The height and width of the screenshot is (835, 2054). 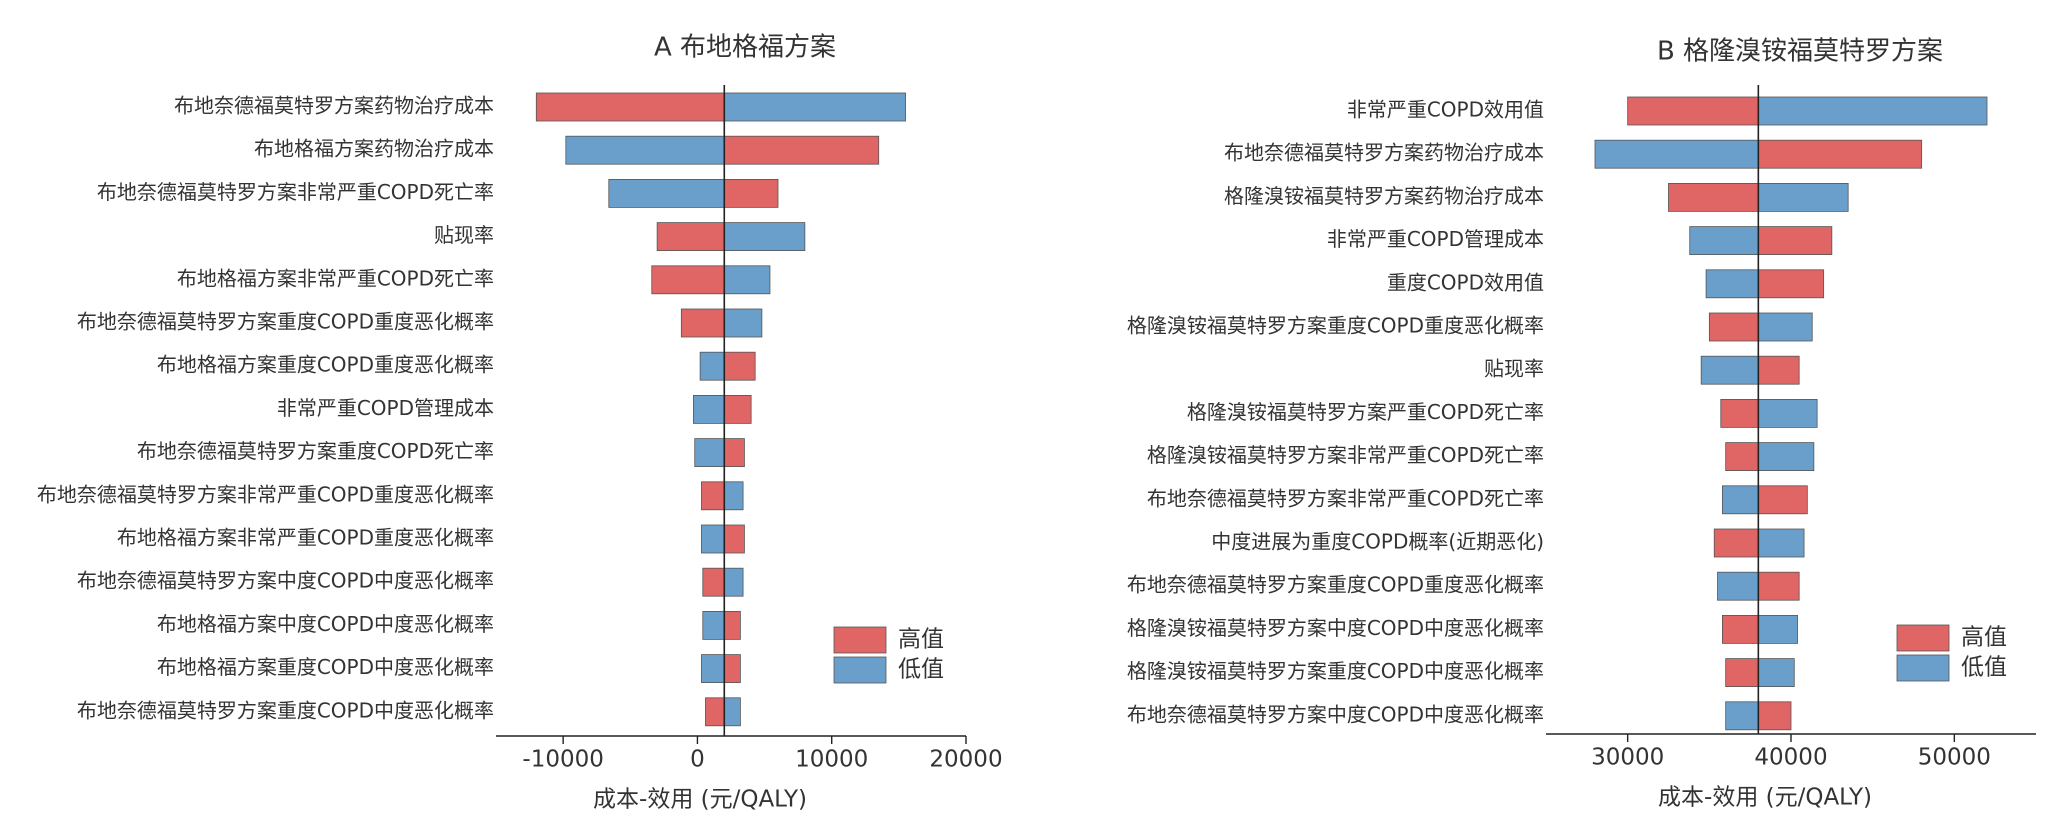 I want to click on category-label: 布地奈德福莫特罗方案重度COPD死亡率, so click(x=315, y=451).